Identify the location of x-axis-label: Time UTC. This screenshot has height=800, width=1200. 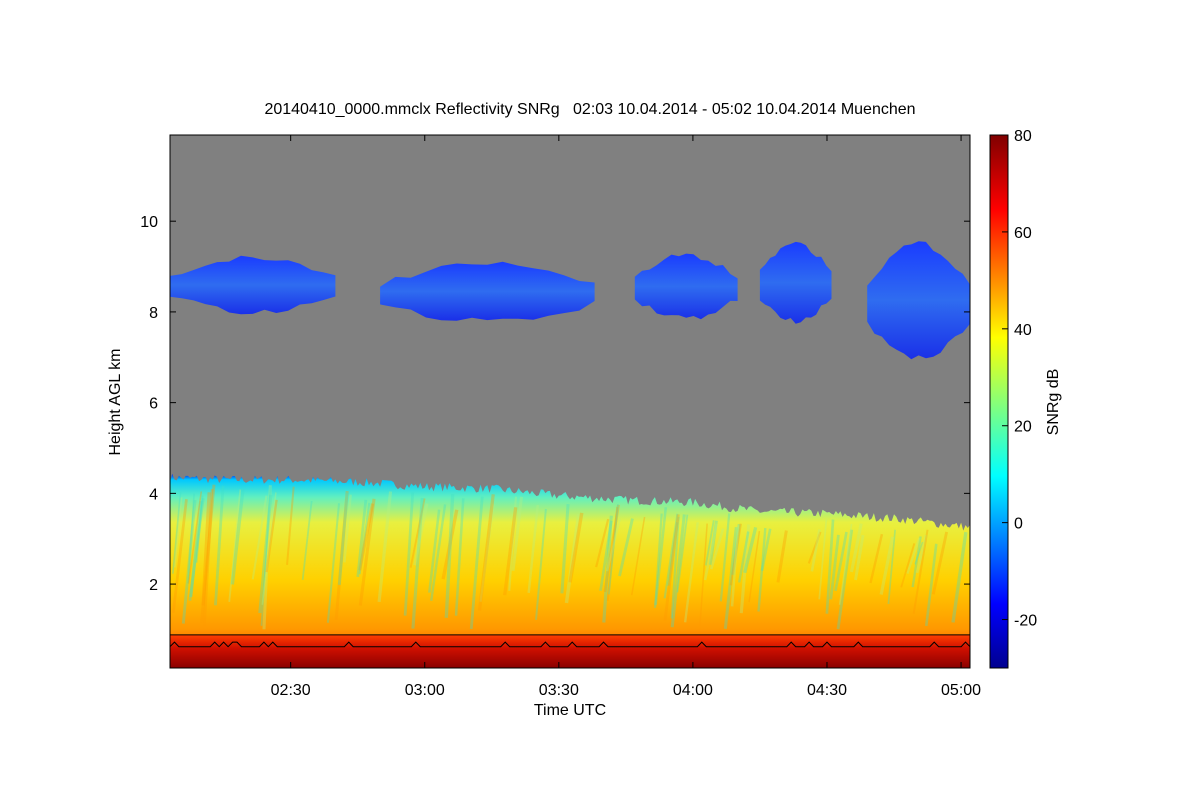
(570, 710).